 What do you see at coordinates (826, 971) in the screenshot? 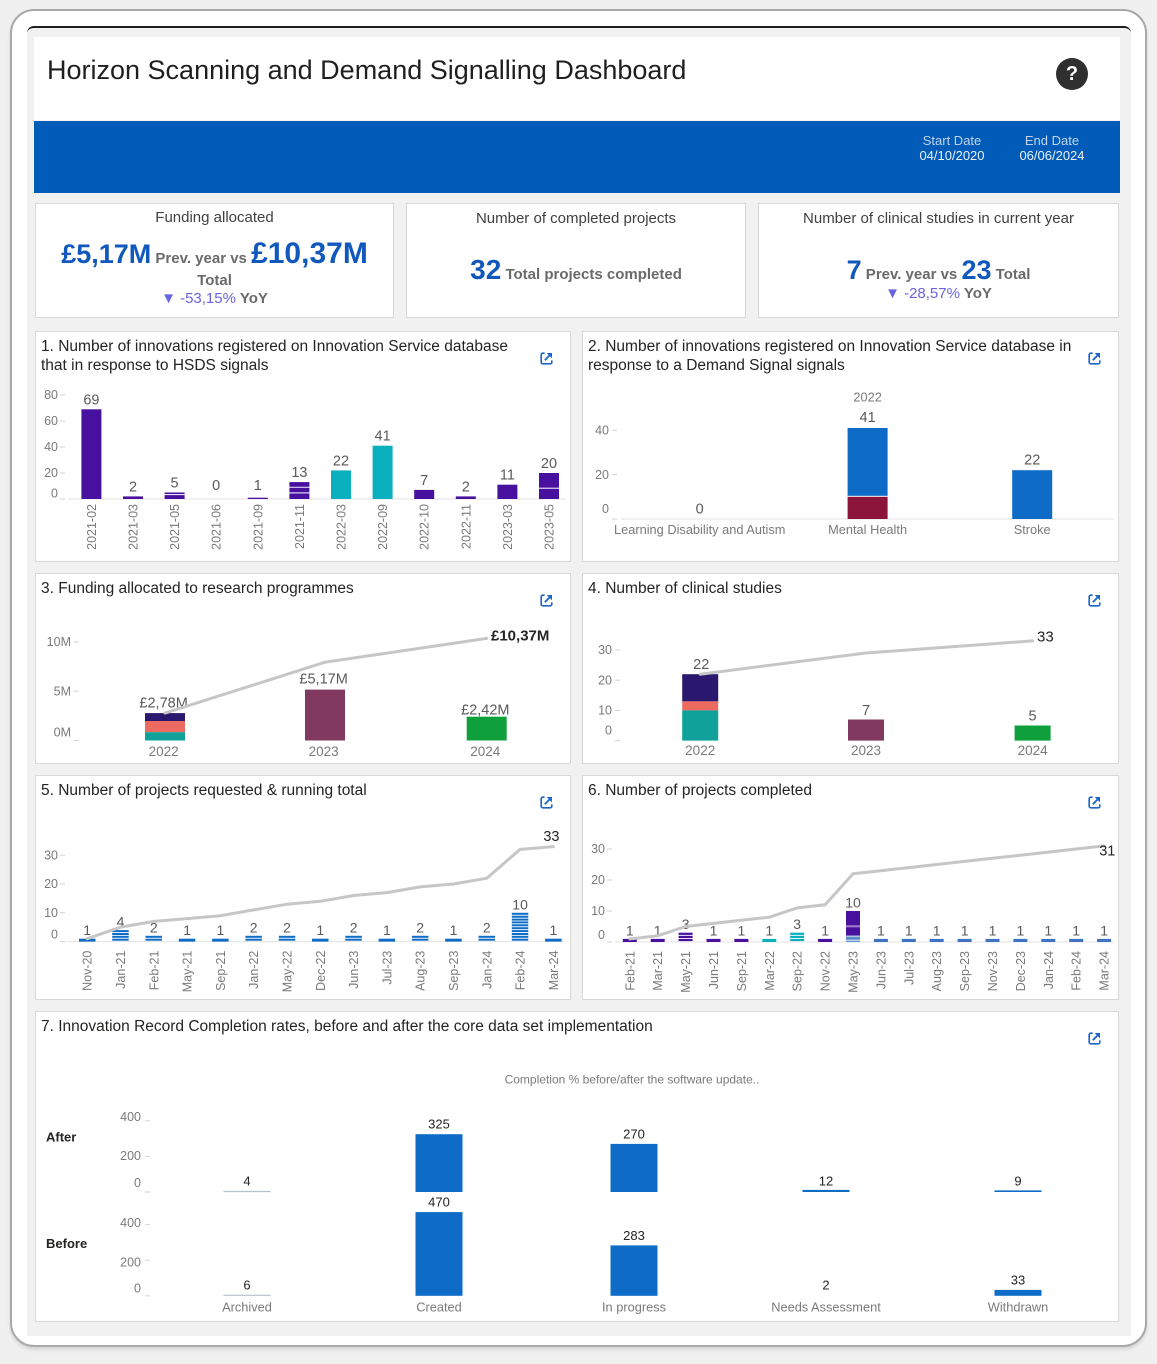
I see `svg-text: Nov-22` at bounding box center [826, 971].